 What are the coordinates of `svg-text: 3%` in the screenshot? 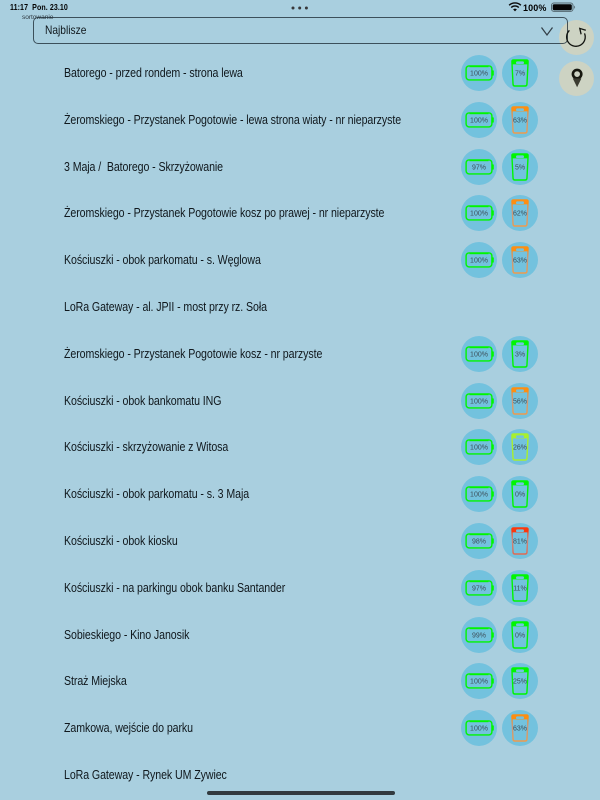 It's located at (520, 354).